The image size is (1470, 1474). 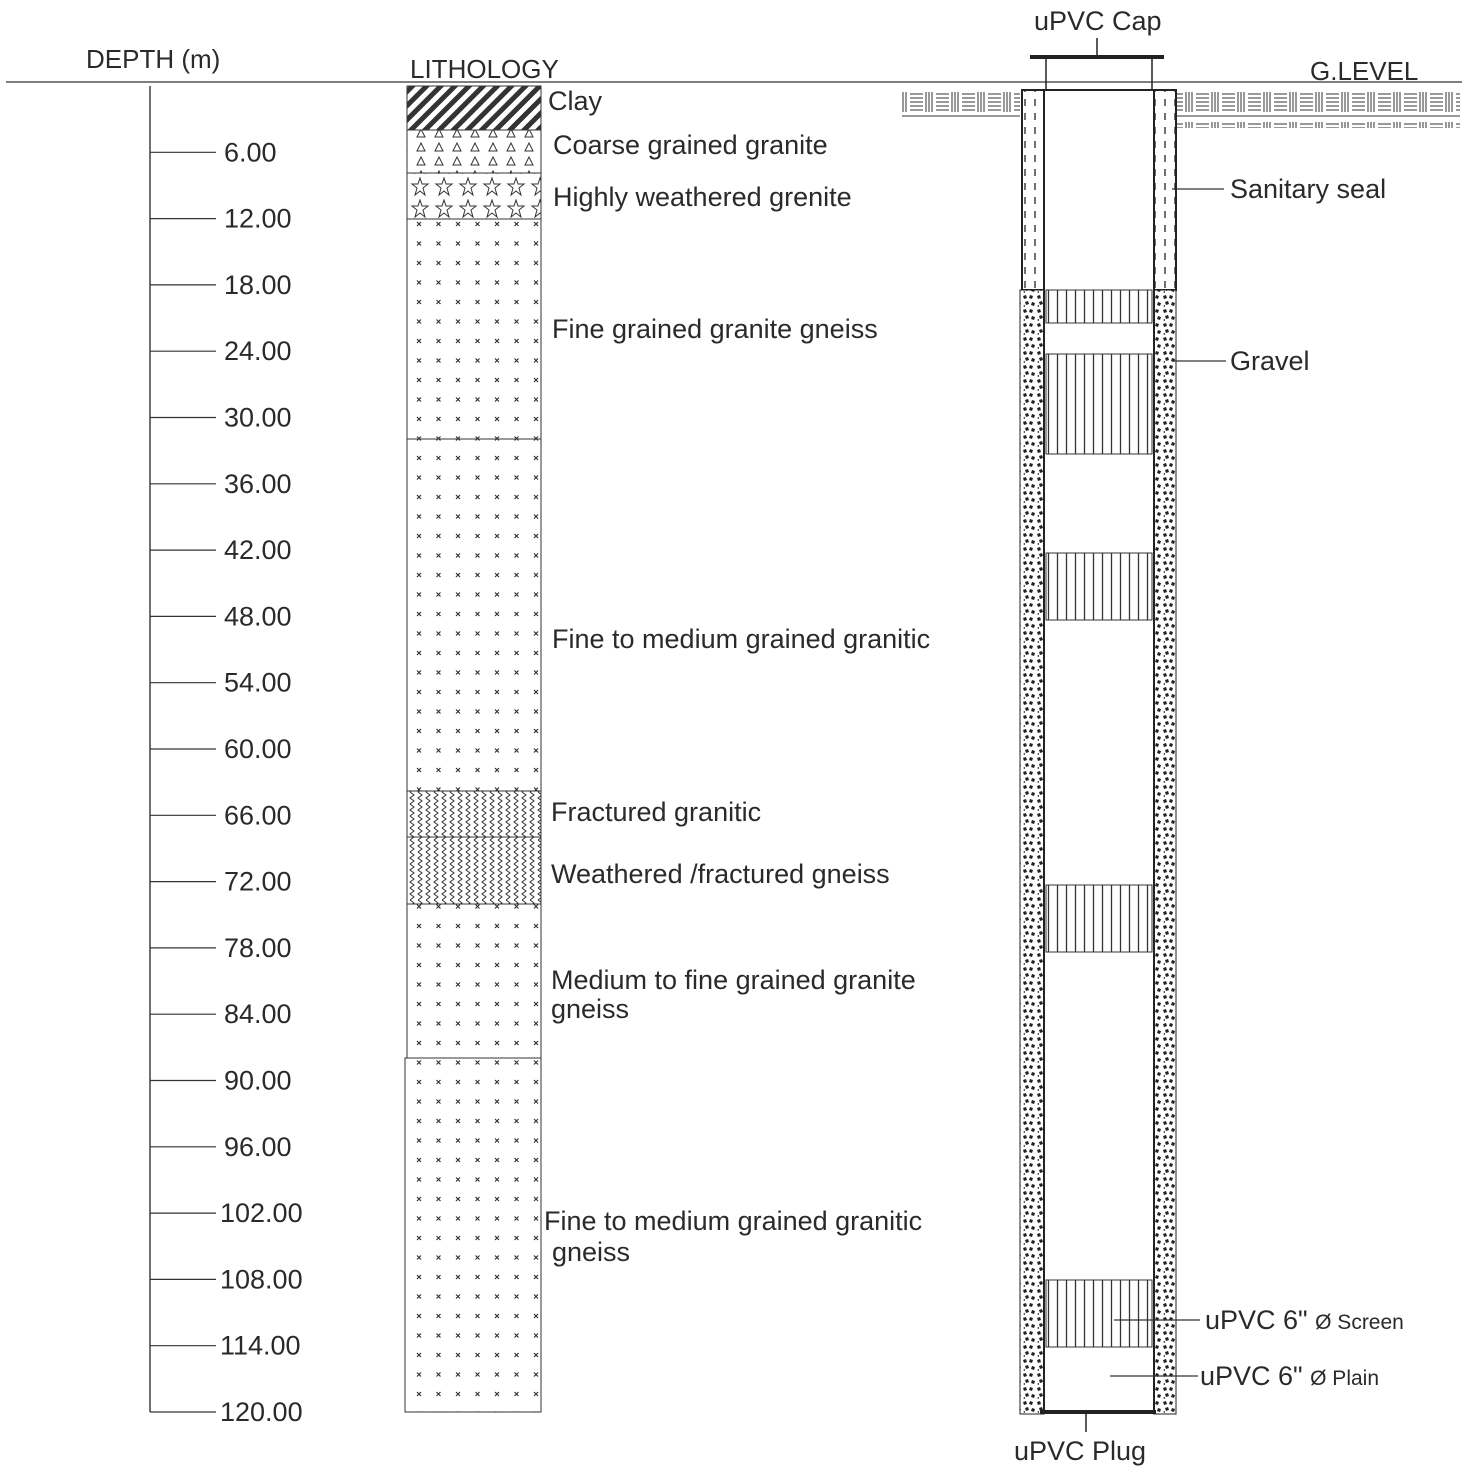 I want to click on gravel-label: Gravel, so click(x=1270, y=361).